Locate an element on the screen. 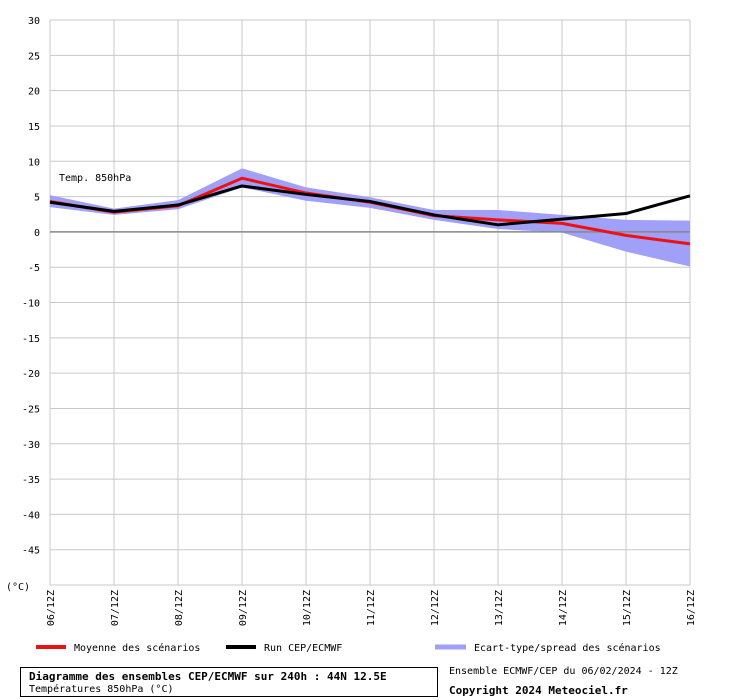 The height and width of the screenshot is (700, 740). series-label: Temp. 850hPa is located at coordinates (95, 178).